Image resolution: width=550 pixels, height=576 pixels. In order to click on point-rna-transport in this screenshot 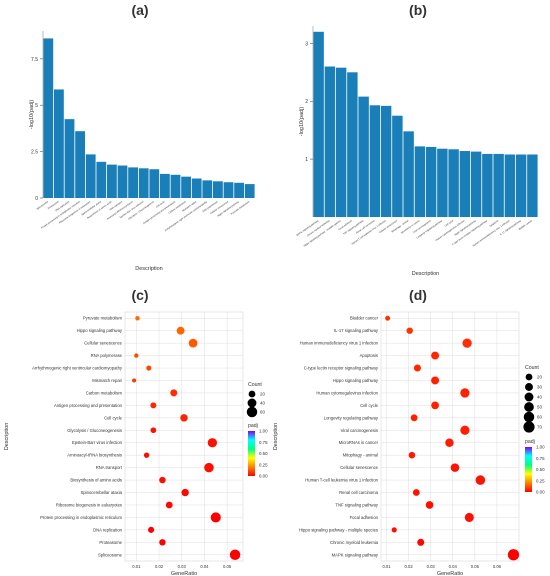, I will do `click(209, 467)`.